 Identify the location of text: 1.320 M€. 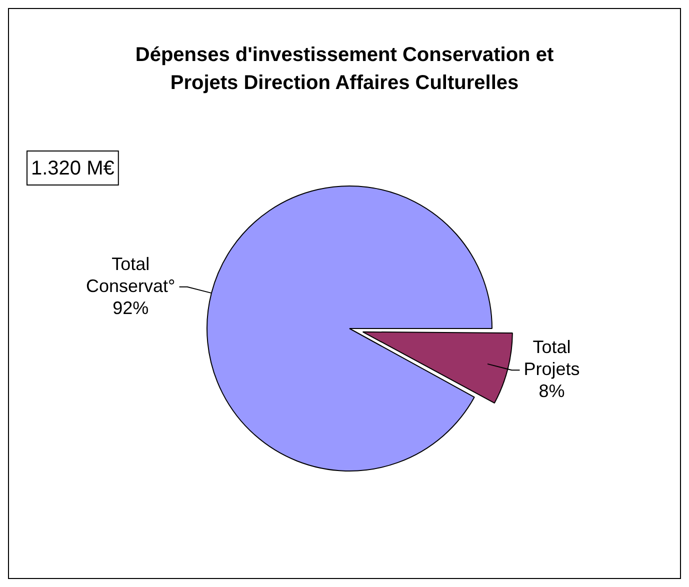
(72, 169).